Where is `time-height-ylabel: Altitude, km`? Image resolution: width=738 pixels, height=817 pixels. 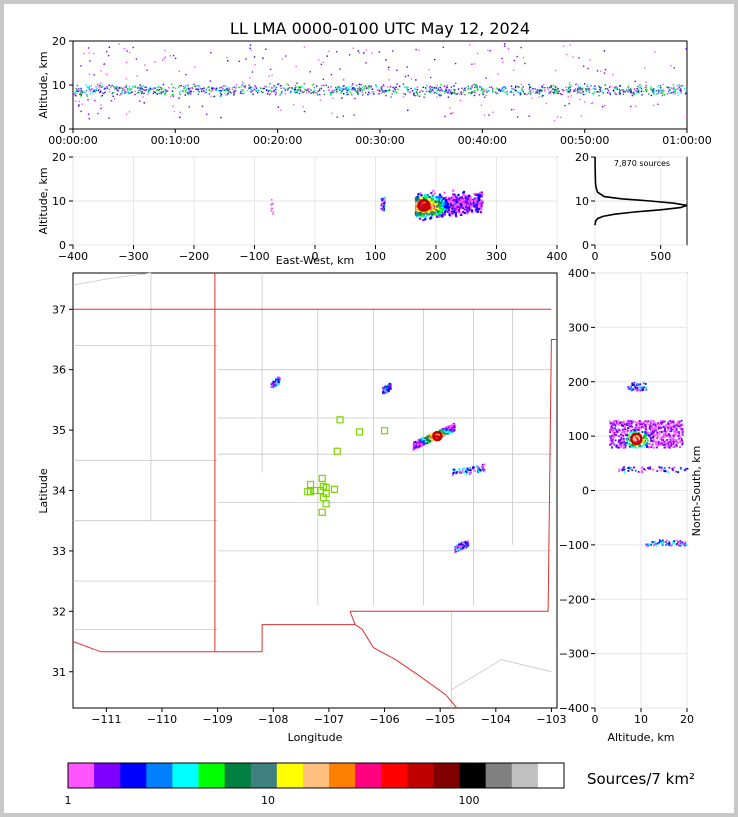
time-height-ylabel: Altitude, km is located at coordinates (43, 84).